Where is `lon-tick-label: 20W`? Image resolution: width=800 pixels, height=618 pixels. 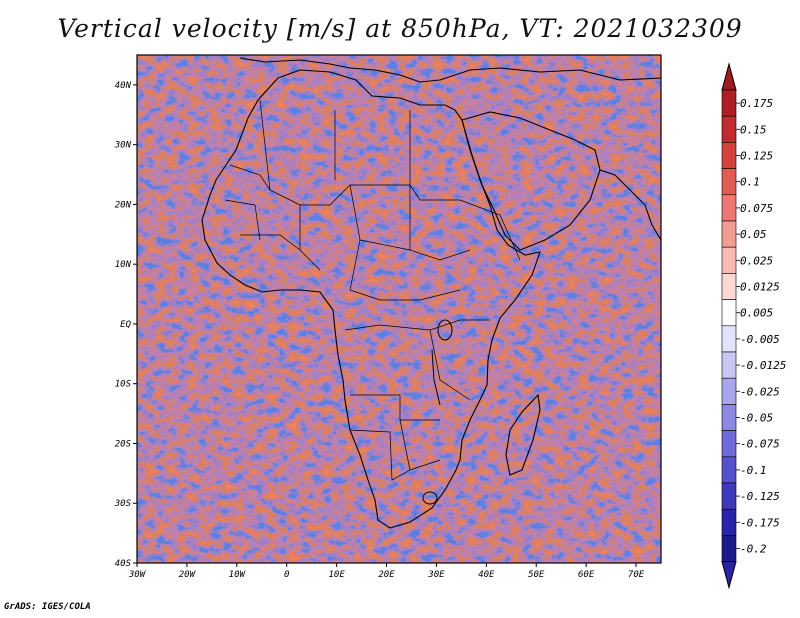 lon-tick-label: 20W is located at coordinates (188, 575).